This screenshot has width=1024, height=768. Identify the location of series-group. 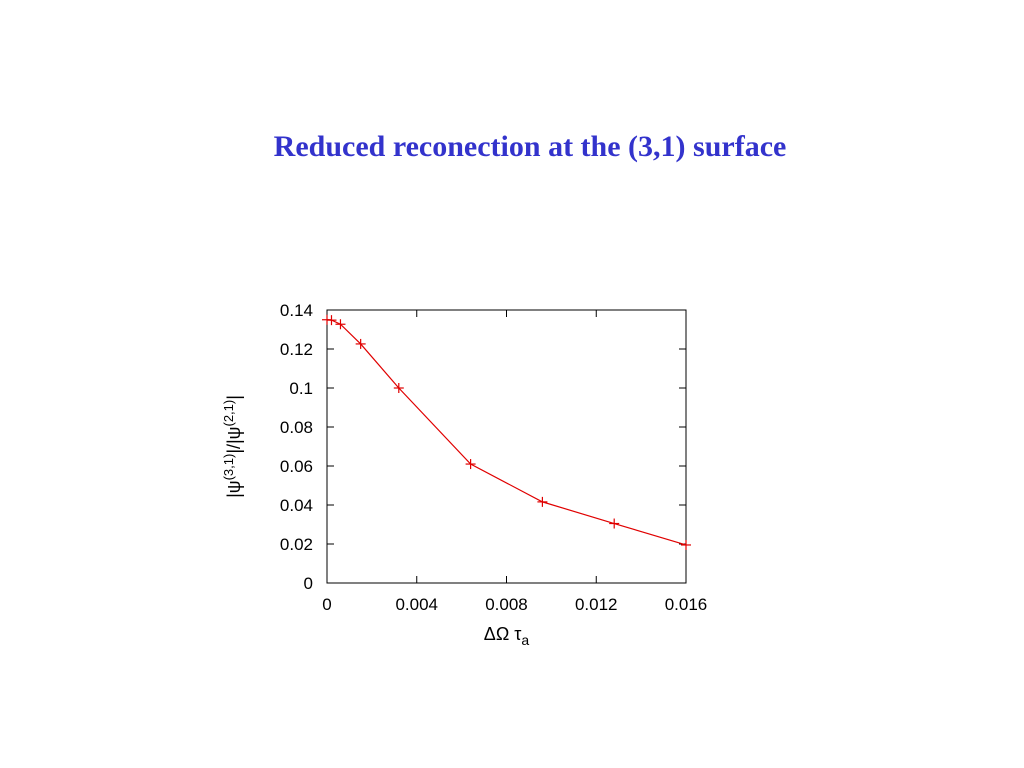
(506, 432).